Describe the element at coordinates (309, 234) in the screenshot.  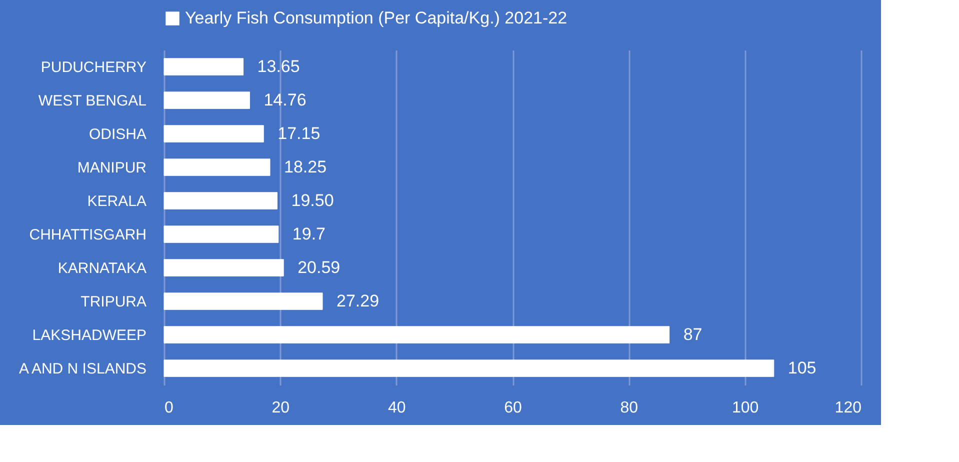
I see `data-label: 19.7` at that location.